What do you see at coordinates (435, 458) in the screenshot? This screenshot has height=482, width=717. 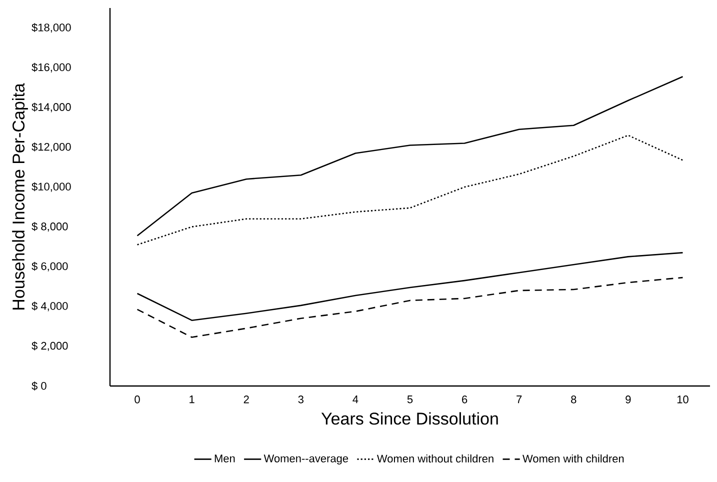 I see `legend-label: Women without children` at bounding box center [435, 458].